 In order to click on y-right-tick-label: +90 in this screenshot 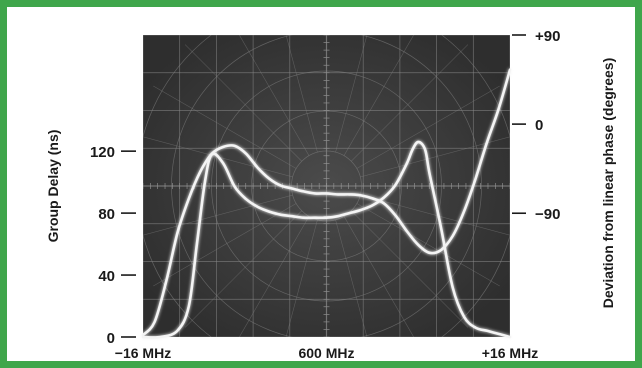, I will do `click(547, 36)`.